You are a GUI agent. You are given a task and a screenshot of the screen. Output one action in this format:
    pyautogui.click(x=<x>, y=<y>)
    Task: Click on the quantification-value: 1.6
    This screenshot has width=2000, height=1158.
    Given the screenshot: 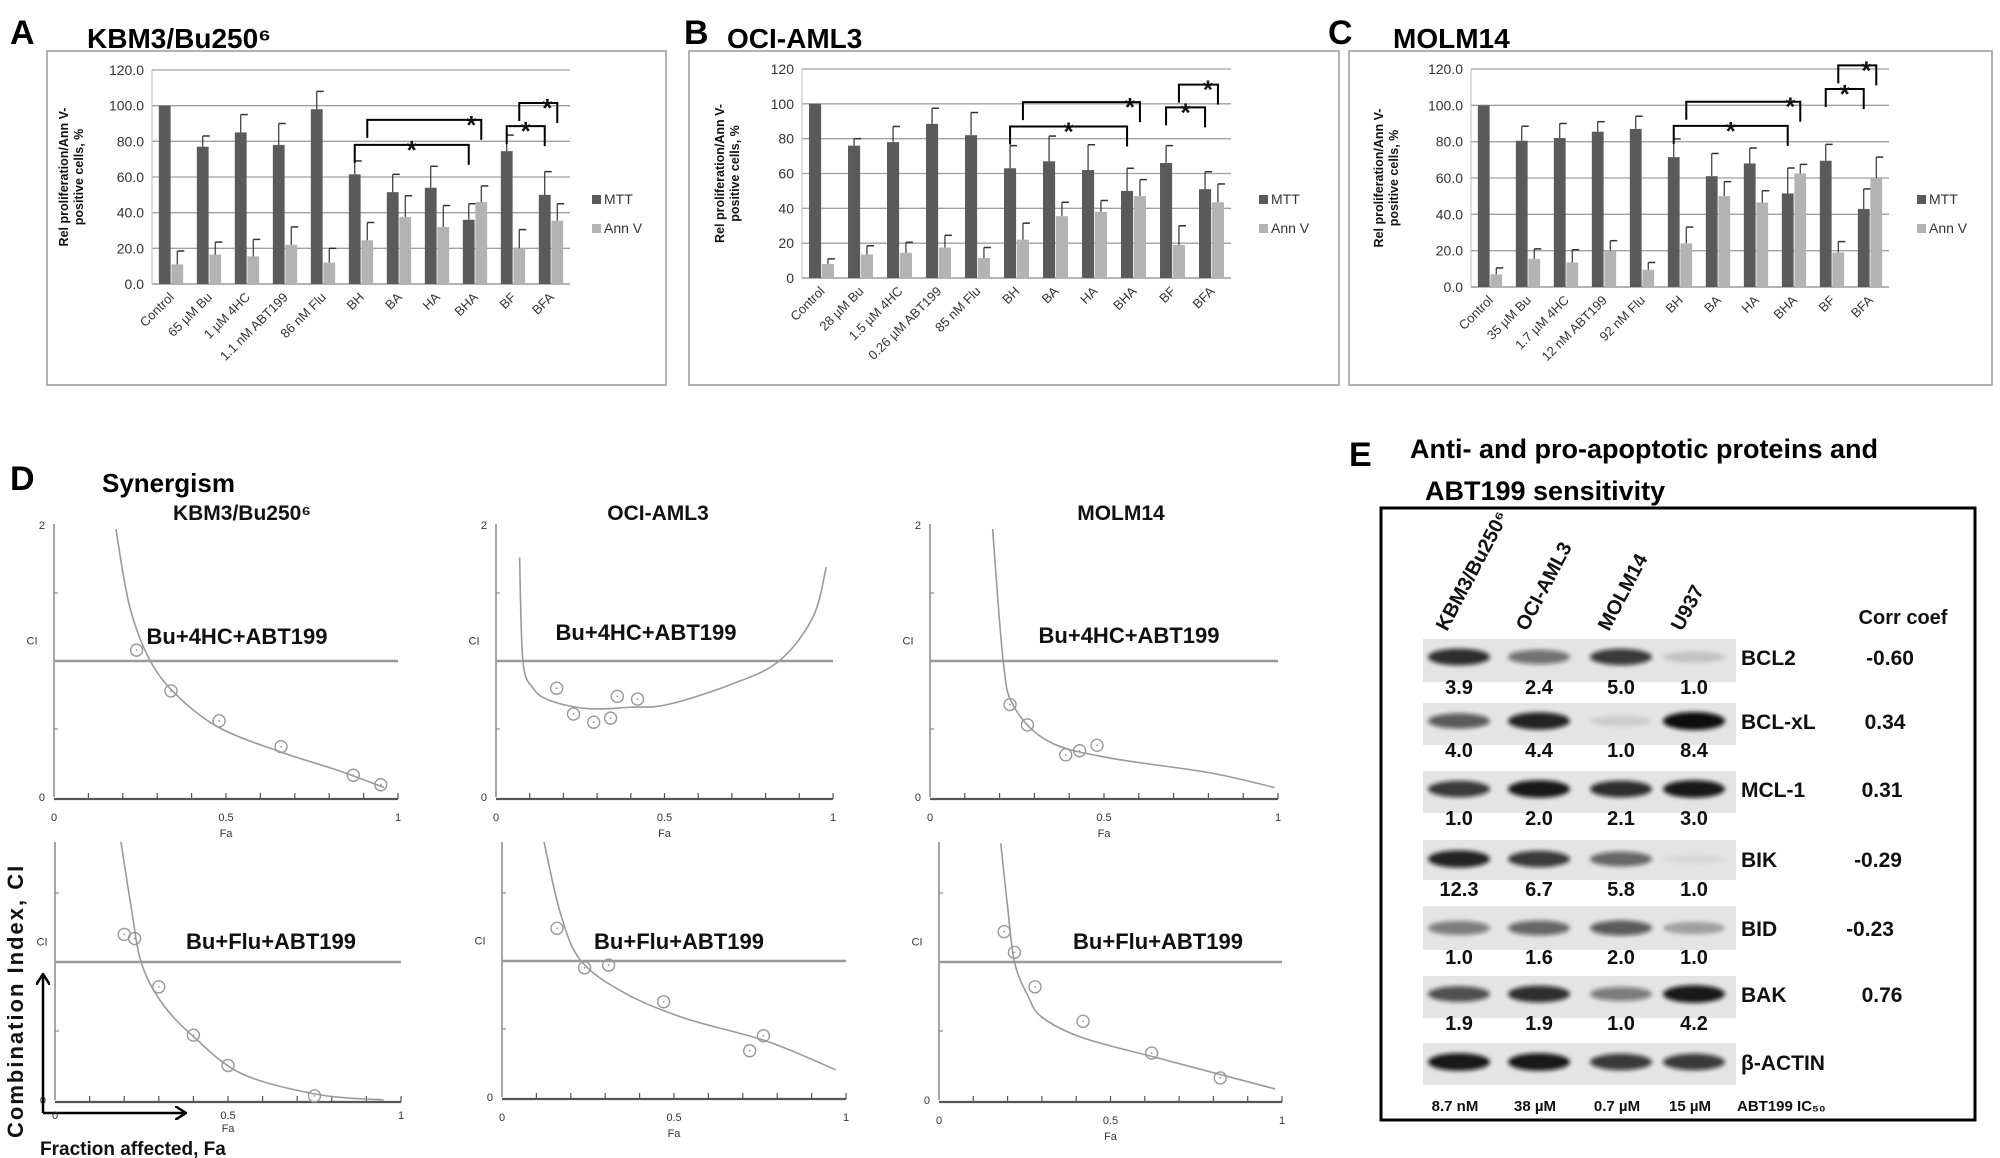 What is the action you would take?
    pyautogui.click(x=1539, y=958)
    